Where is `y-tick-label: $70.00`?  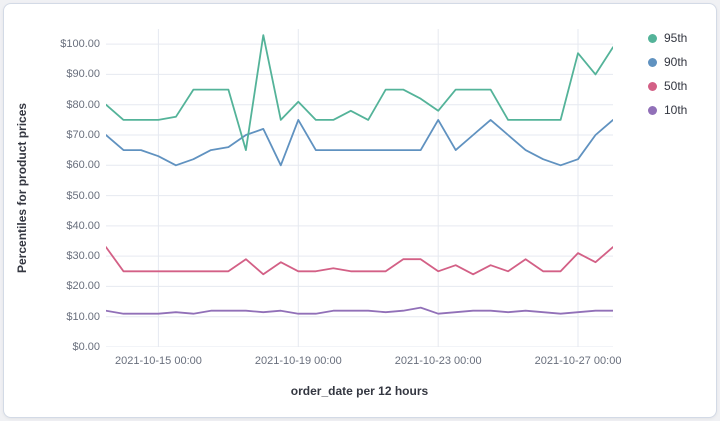 y-tick-label: $70.00 is located at coordinates (83, 135).